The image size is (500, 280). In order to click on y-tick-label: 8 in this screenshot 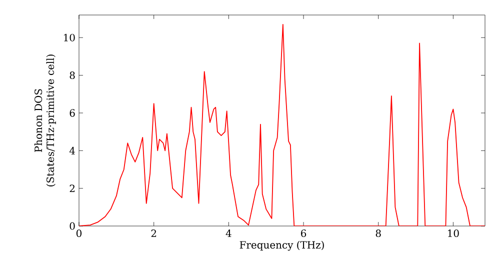, I will do `click(72, 76)`.